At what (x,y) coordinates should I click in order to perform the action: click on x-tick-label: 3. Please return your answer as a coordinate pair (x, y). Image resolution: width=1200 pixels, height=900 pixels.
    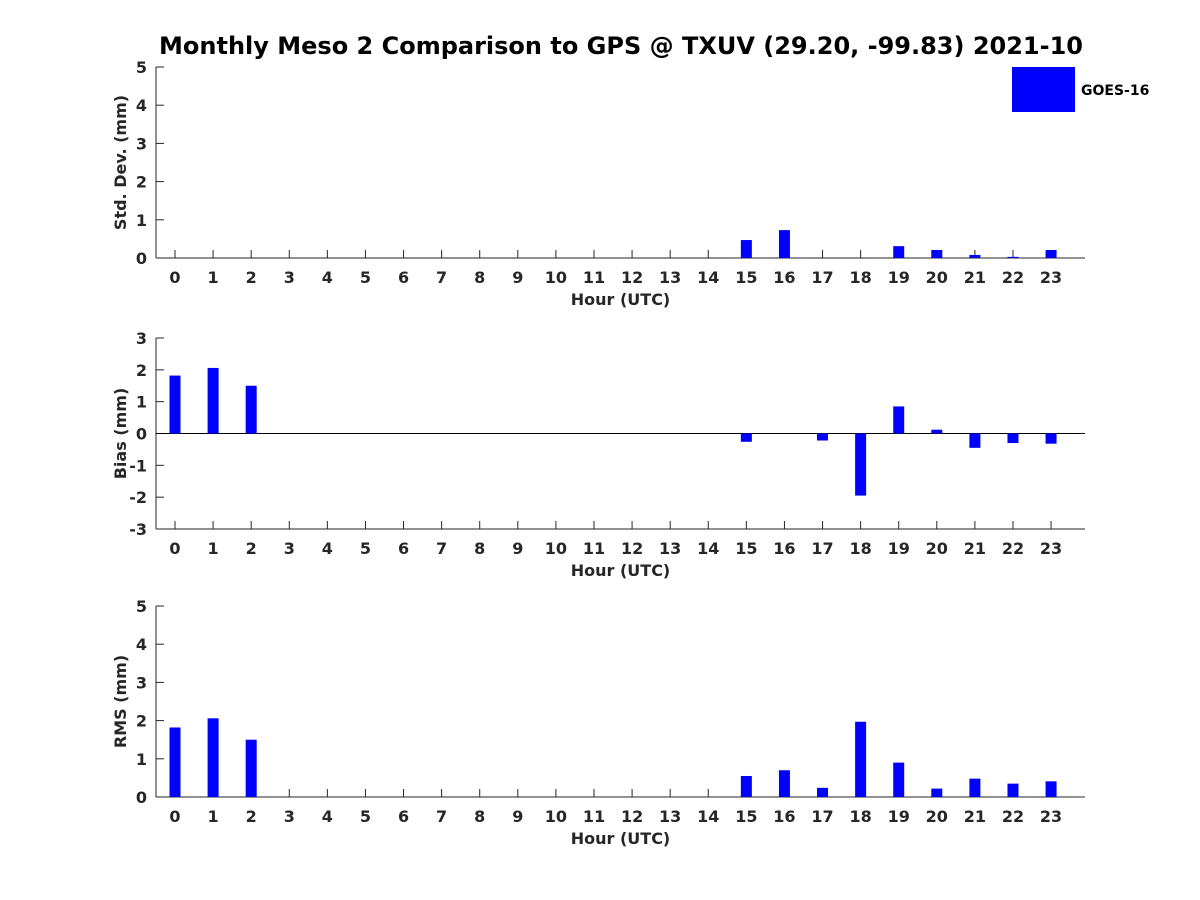
    Looking at the image, I should click on (289, 277).